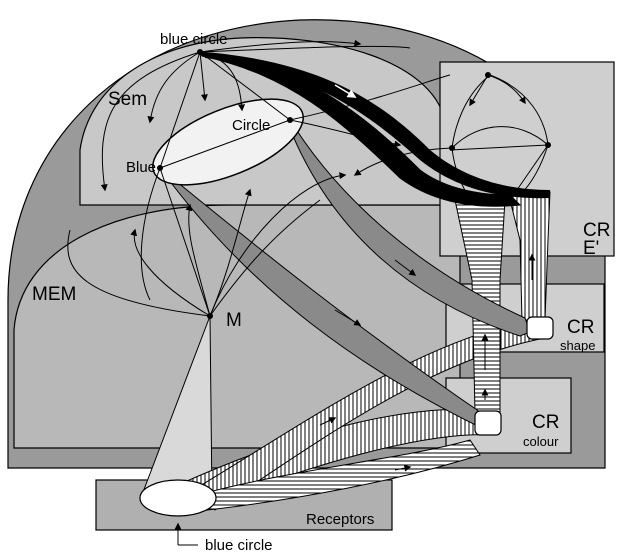 Image resolution: width=619 pixels, height=557 pixels. Describe the element at coordinates (160, 168) in the screenshot. I see `node-blue` at that location.